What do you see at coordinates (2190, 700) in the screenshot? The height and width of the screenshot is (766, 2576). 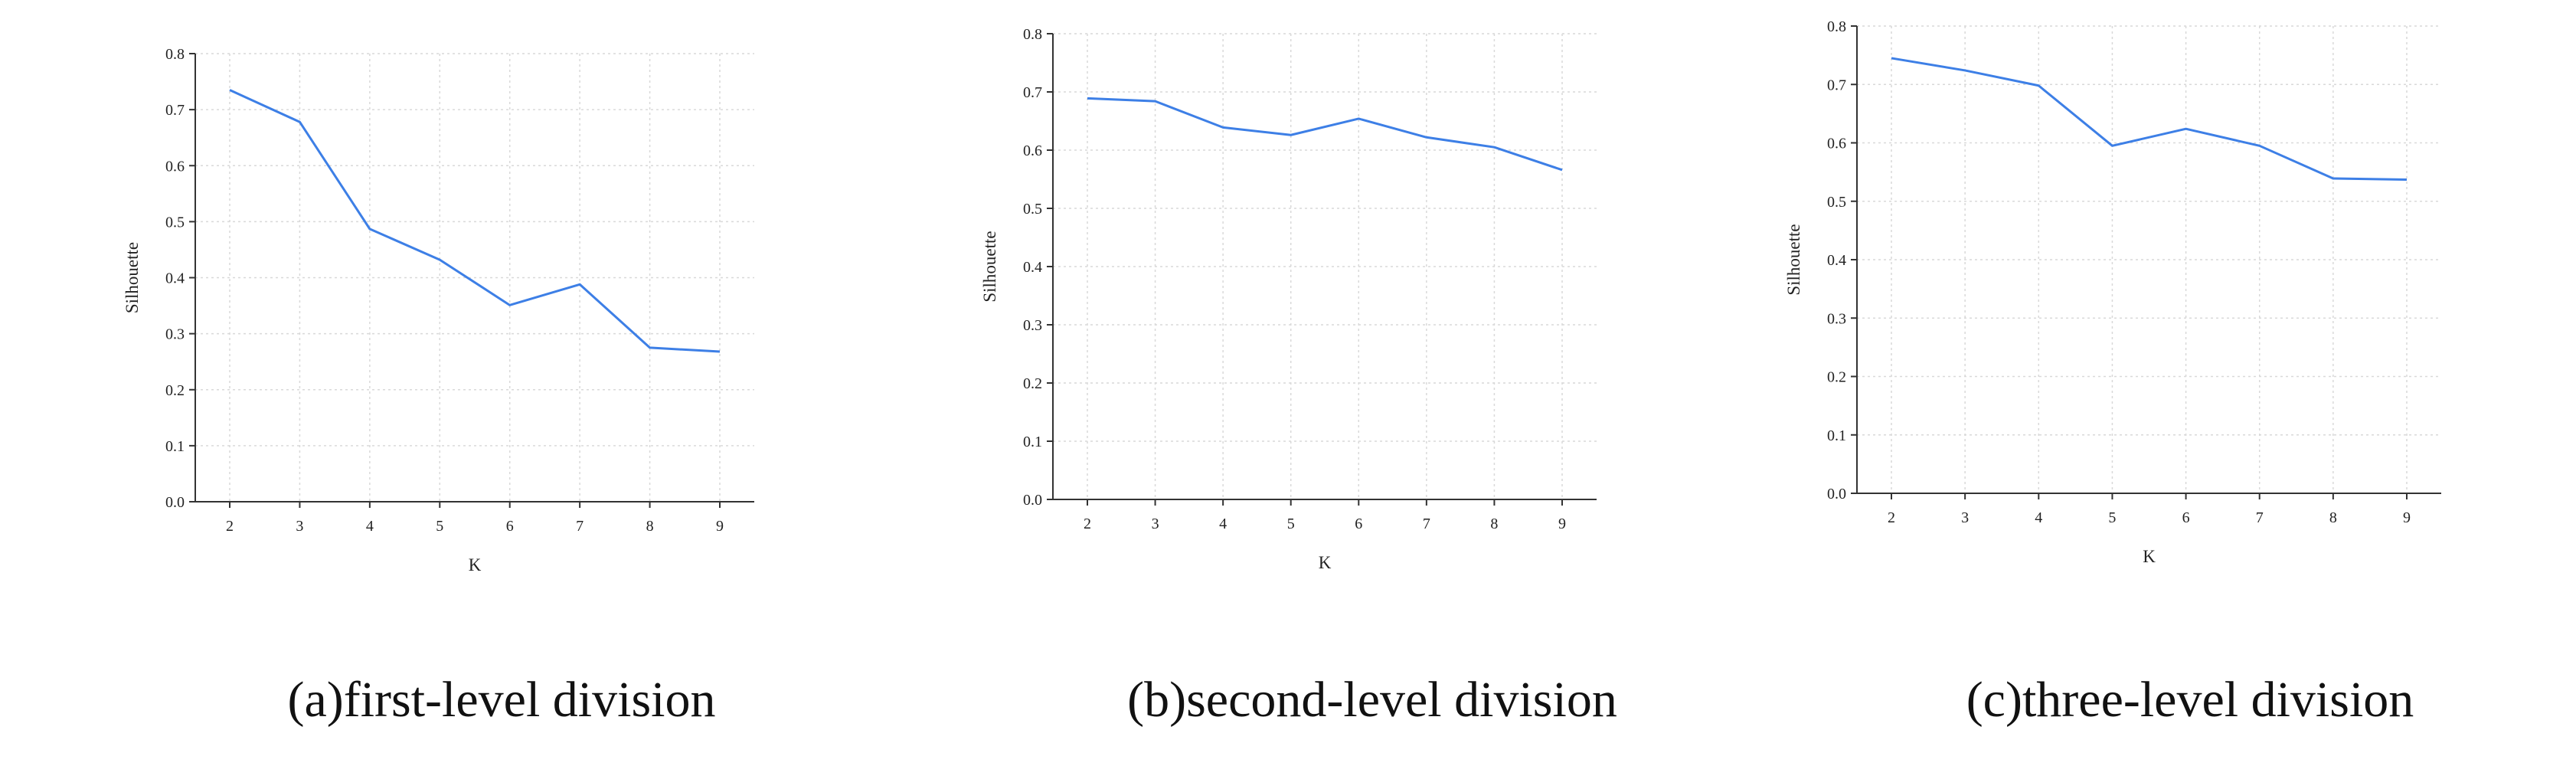 I see `chart-caption: (c)three-level division` at bounding box center [2190, 700].